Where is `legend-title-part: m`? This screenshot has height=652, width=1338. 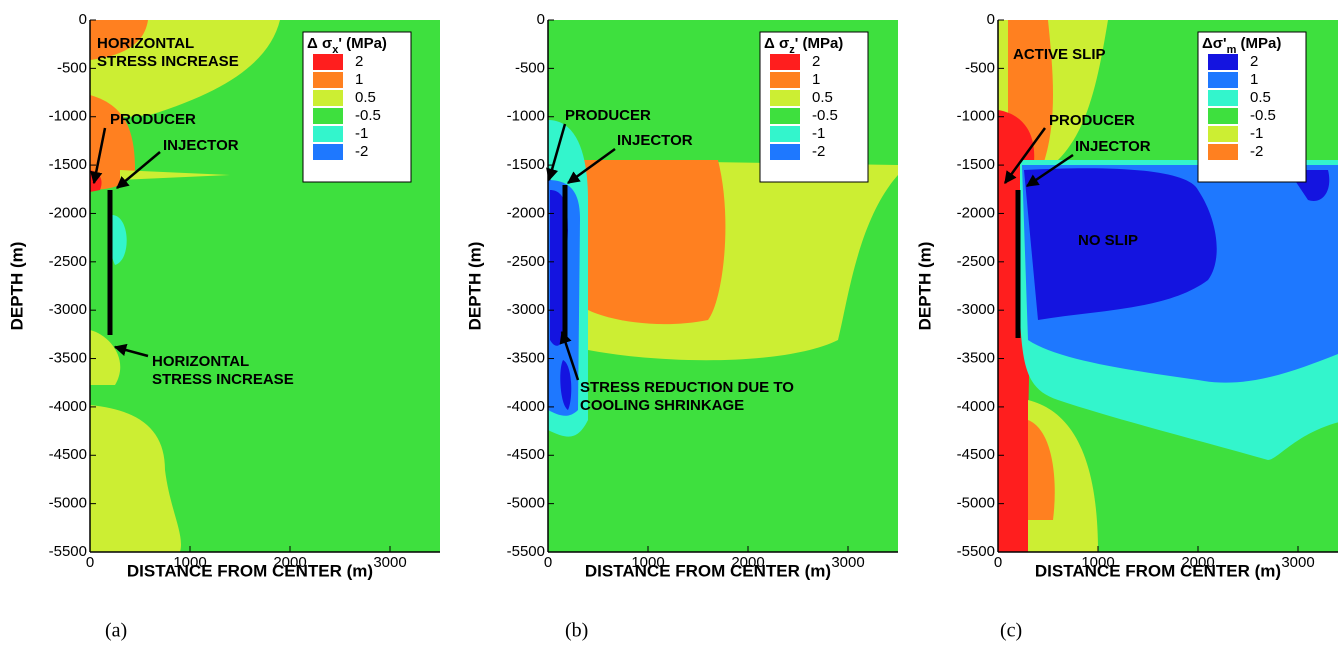 legend-title-part: m is located at coordinates (1232, 50).